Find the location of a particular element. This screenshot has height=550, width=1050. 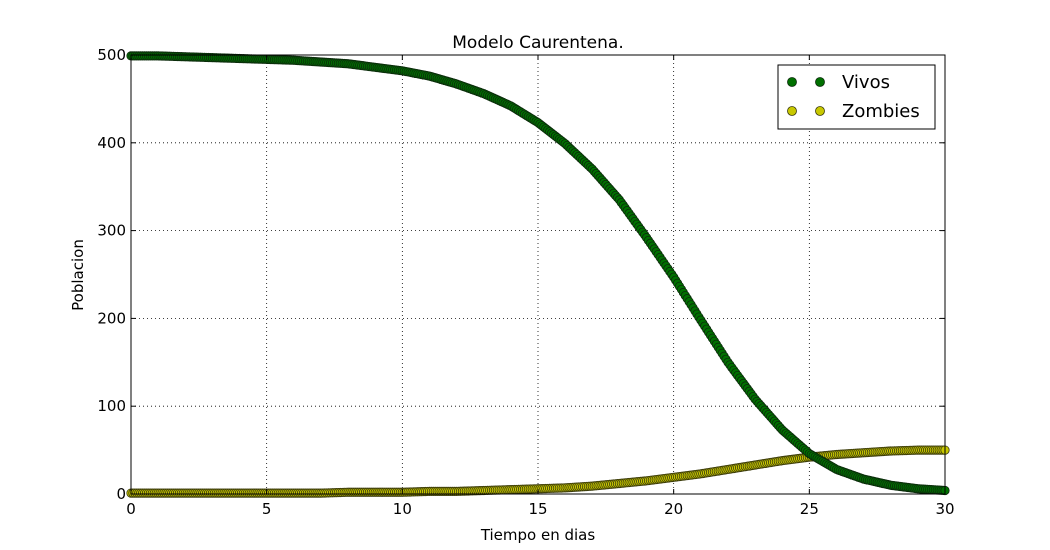

legend-box is located at coordinates (856, 97).